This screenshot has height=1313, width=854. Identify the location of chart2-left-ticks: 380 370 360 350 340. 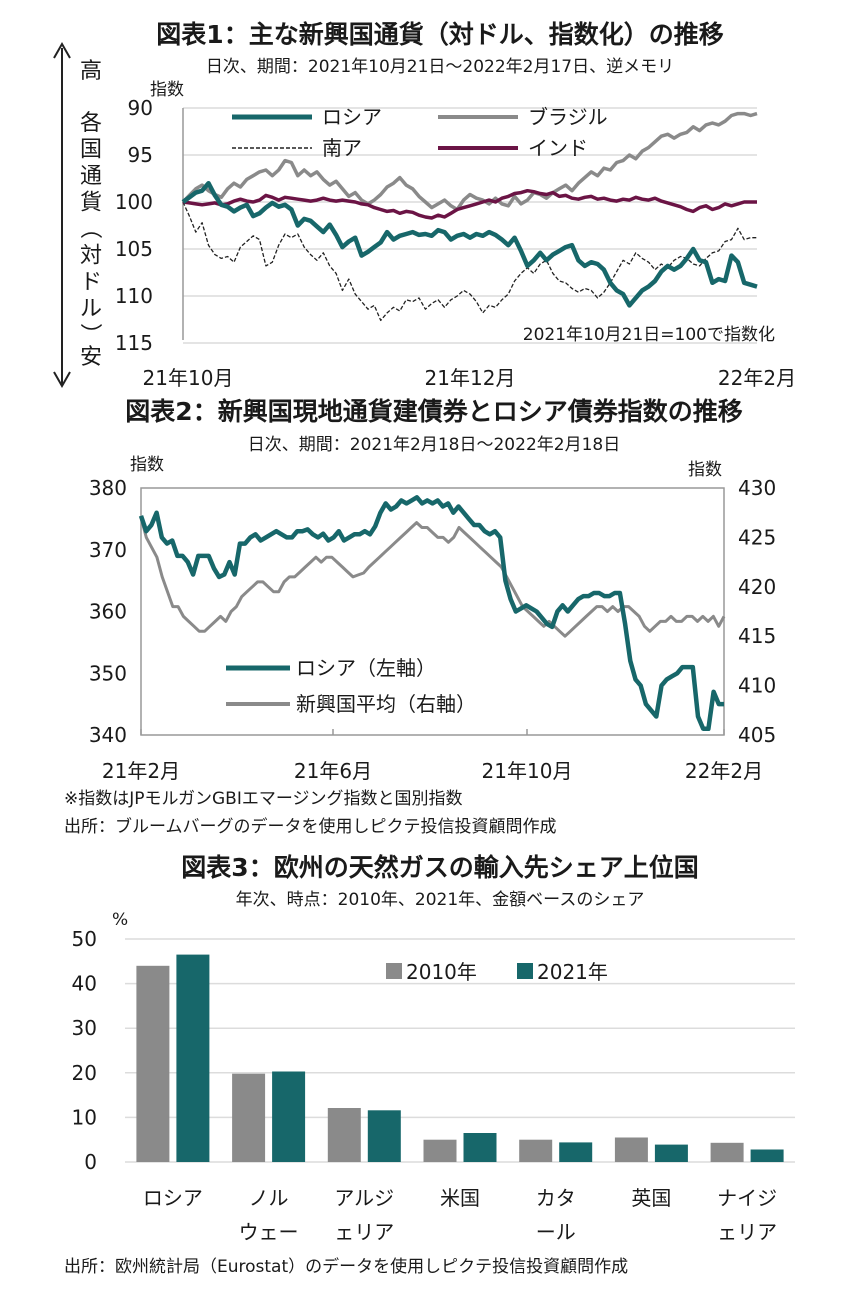
(108, 611).